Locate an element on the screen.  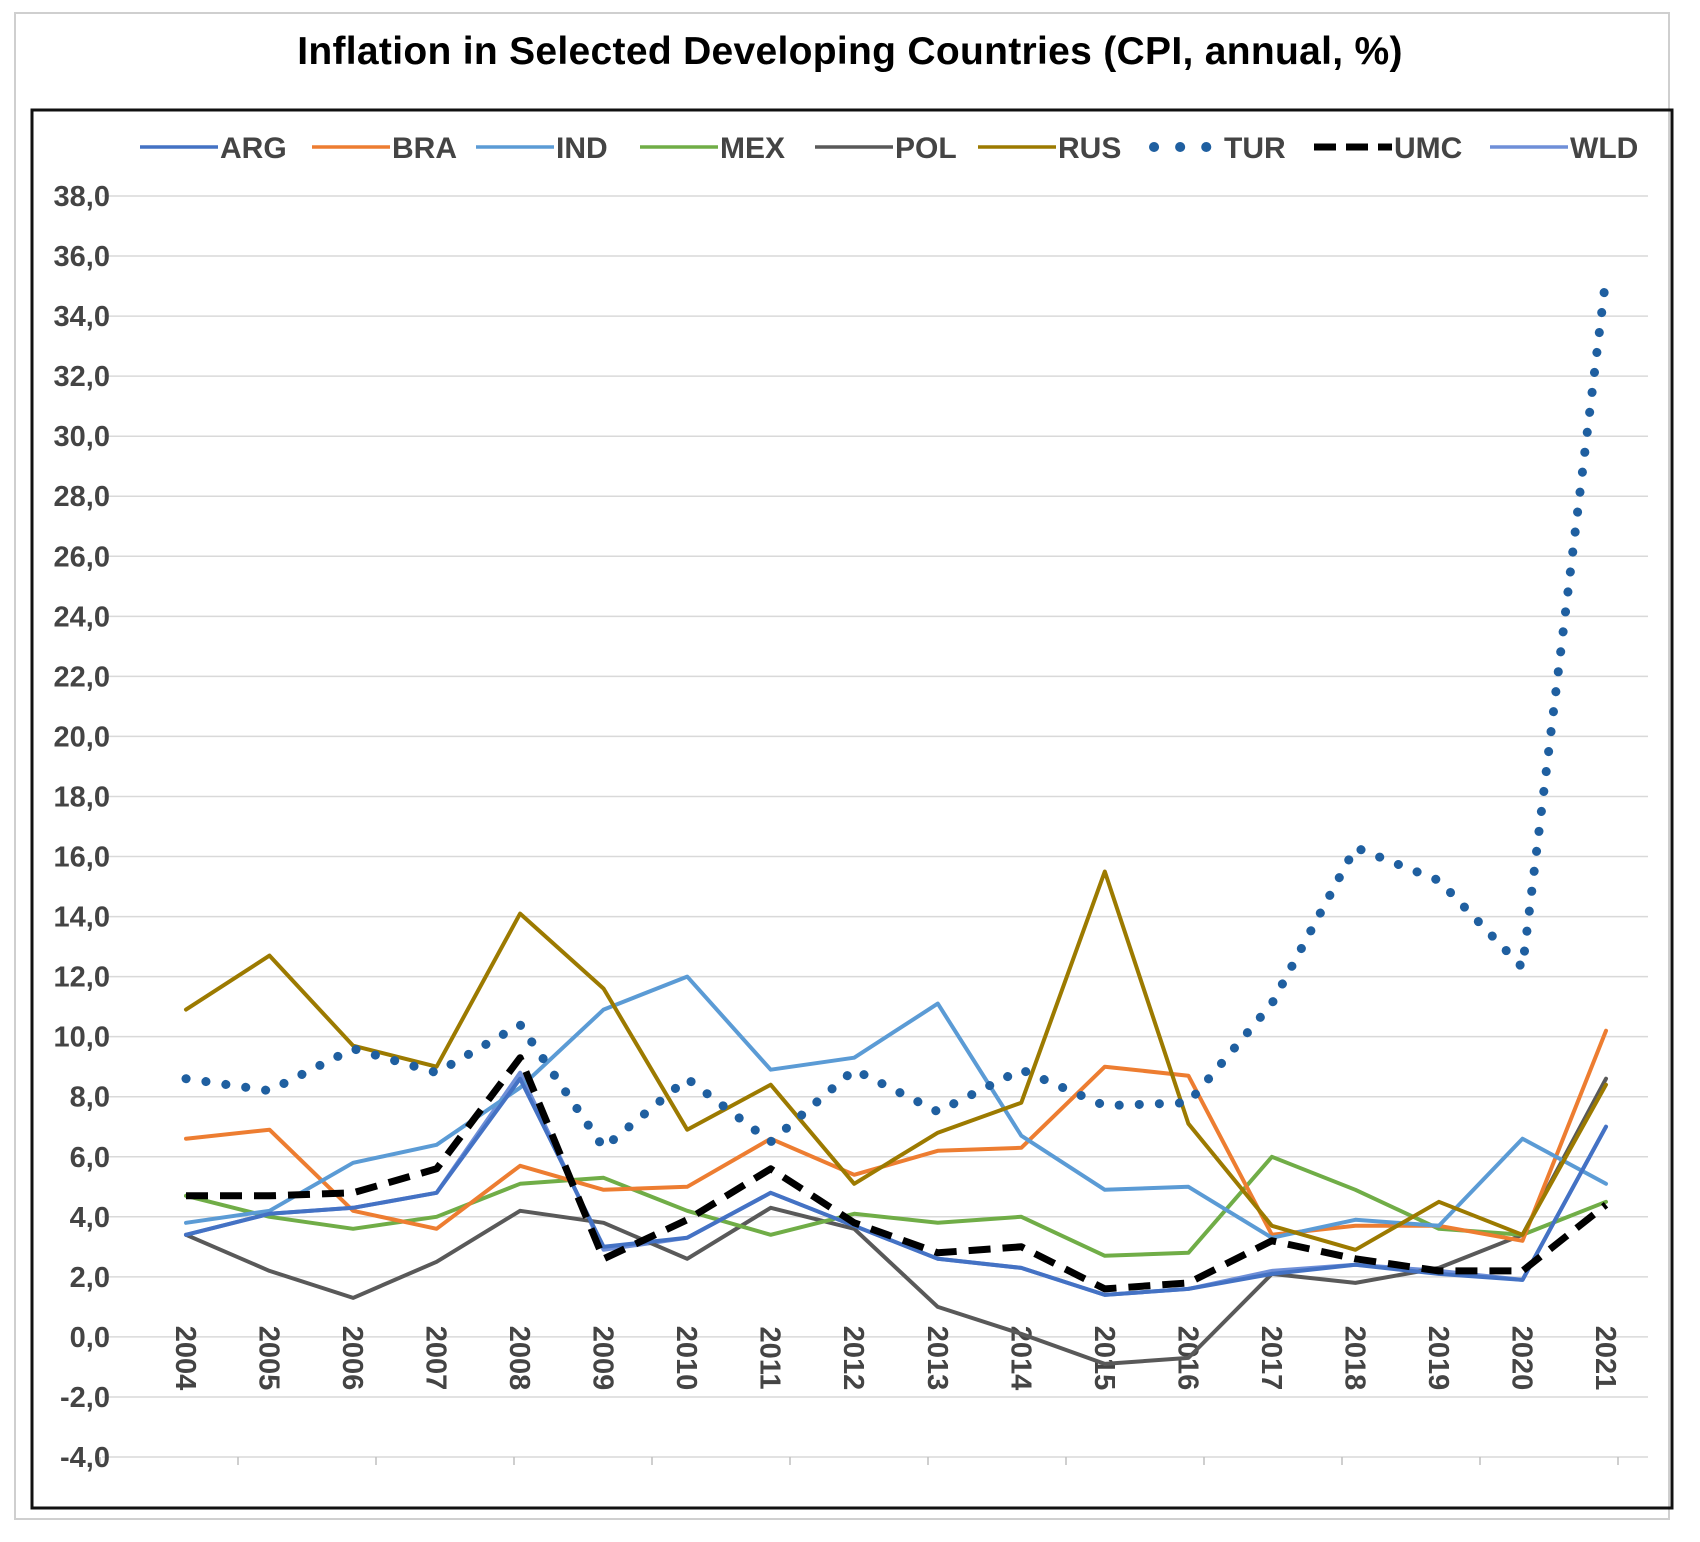
x-tick-label: 2011 is located at coordinates (770, 1358).